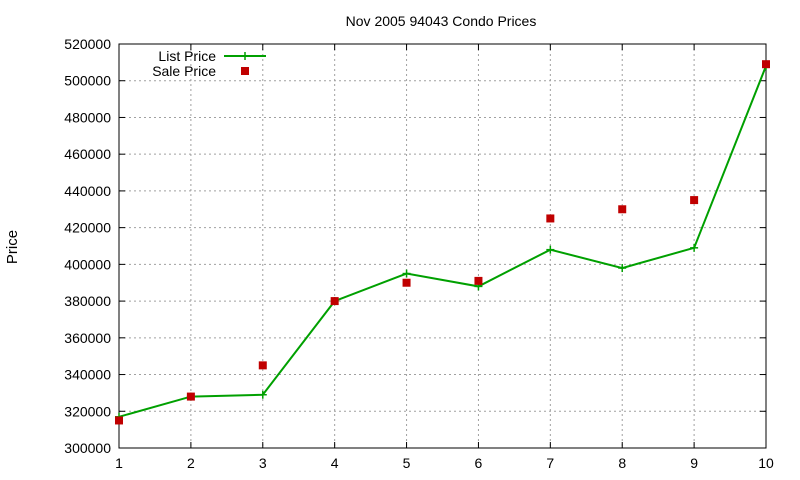 The width and height of the screenshot is (800, 480). What do you see at coordinates (87, 301) in the screenshot?
I see `y-tick-label: 380000` at bounding box center [87, 301].